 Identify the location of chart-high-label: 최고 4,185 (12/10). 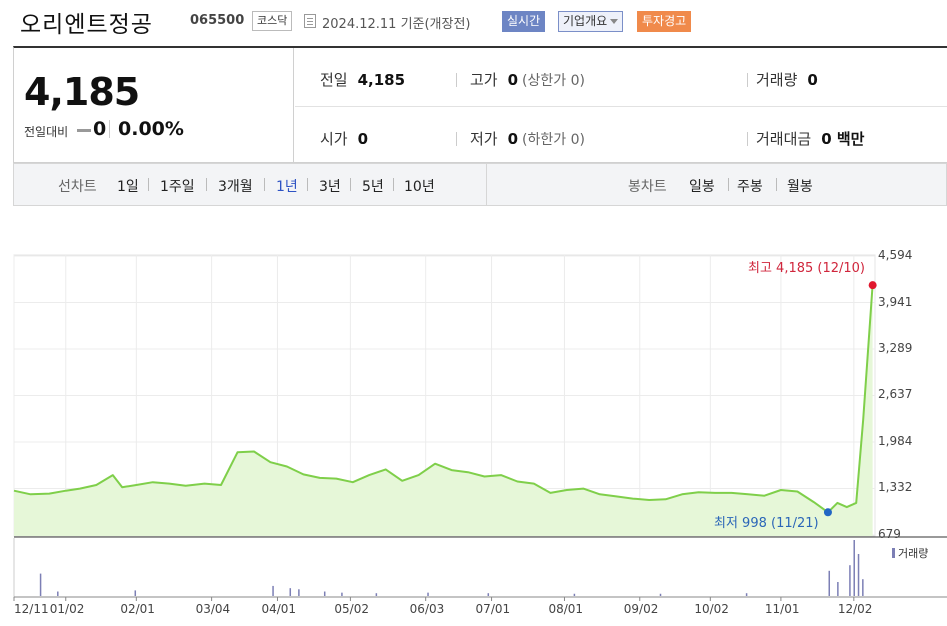
(807, 268).